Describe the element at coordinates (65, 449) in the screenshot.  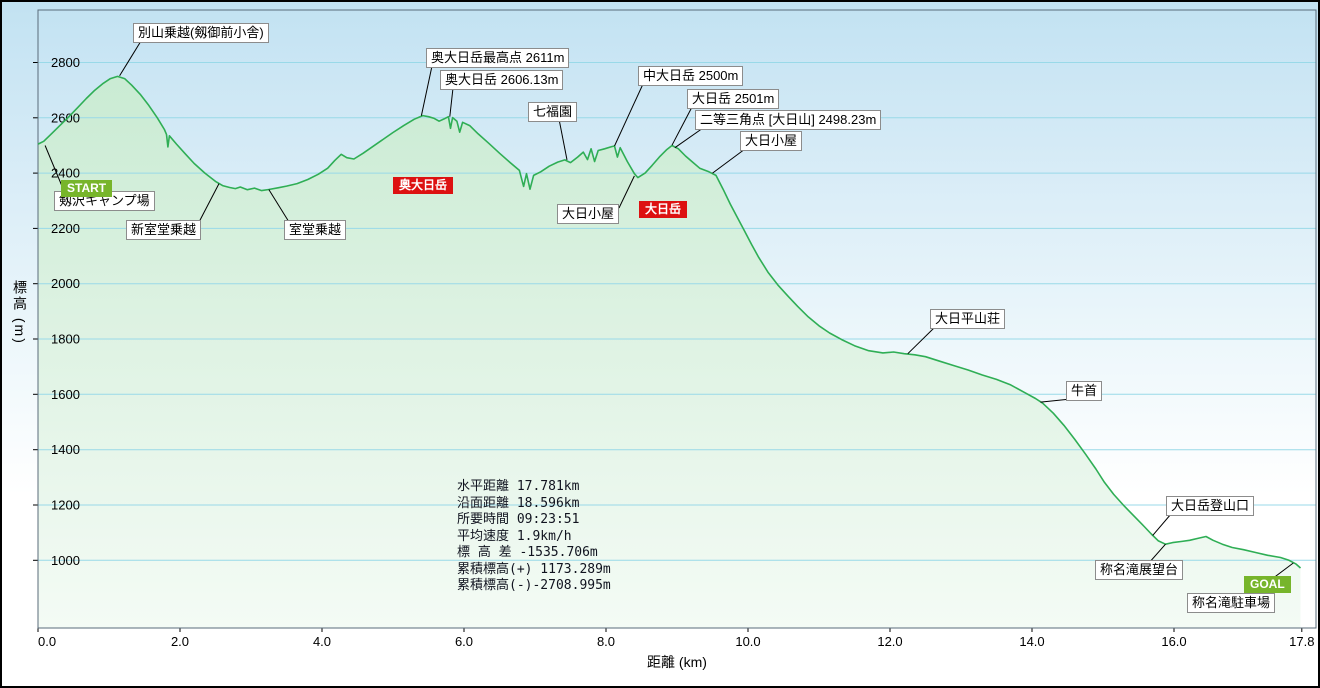
I see `y-tick-label: 1400` at that location.